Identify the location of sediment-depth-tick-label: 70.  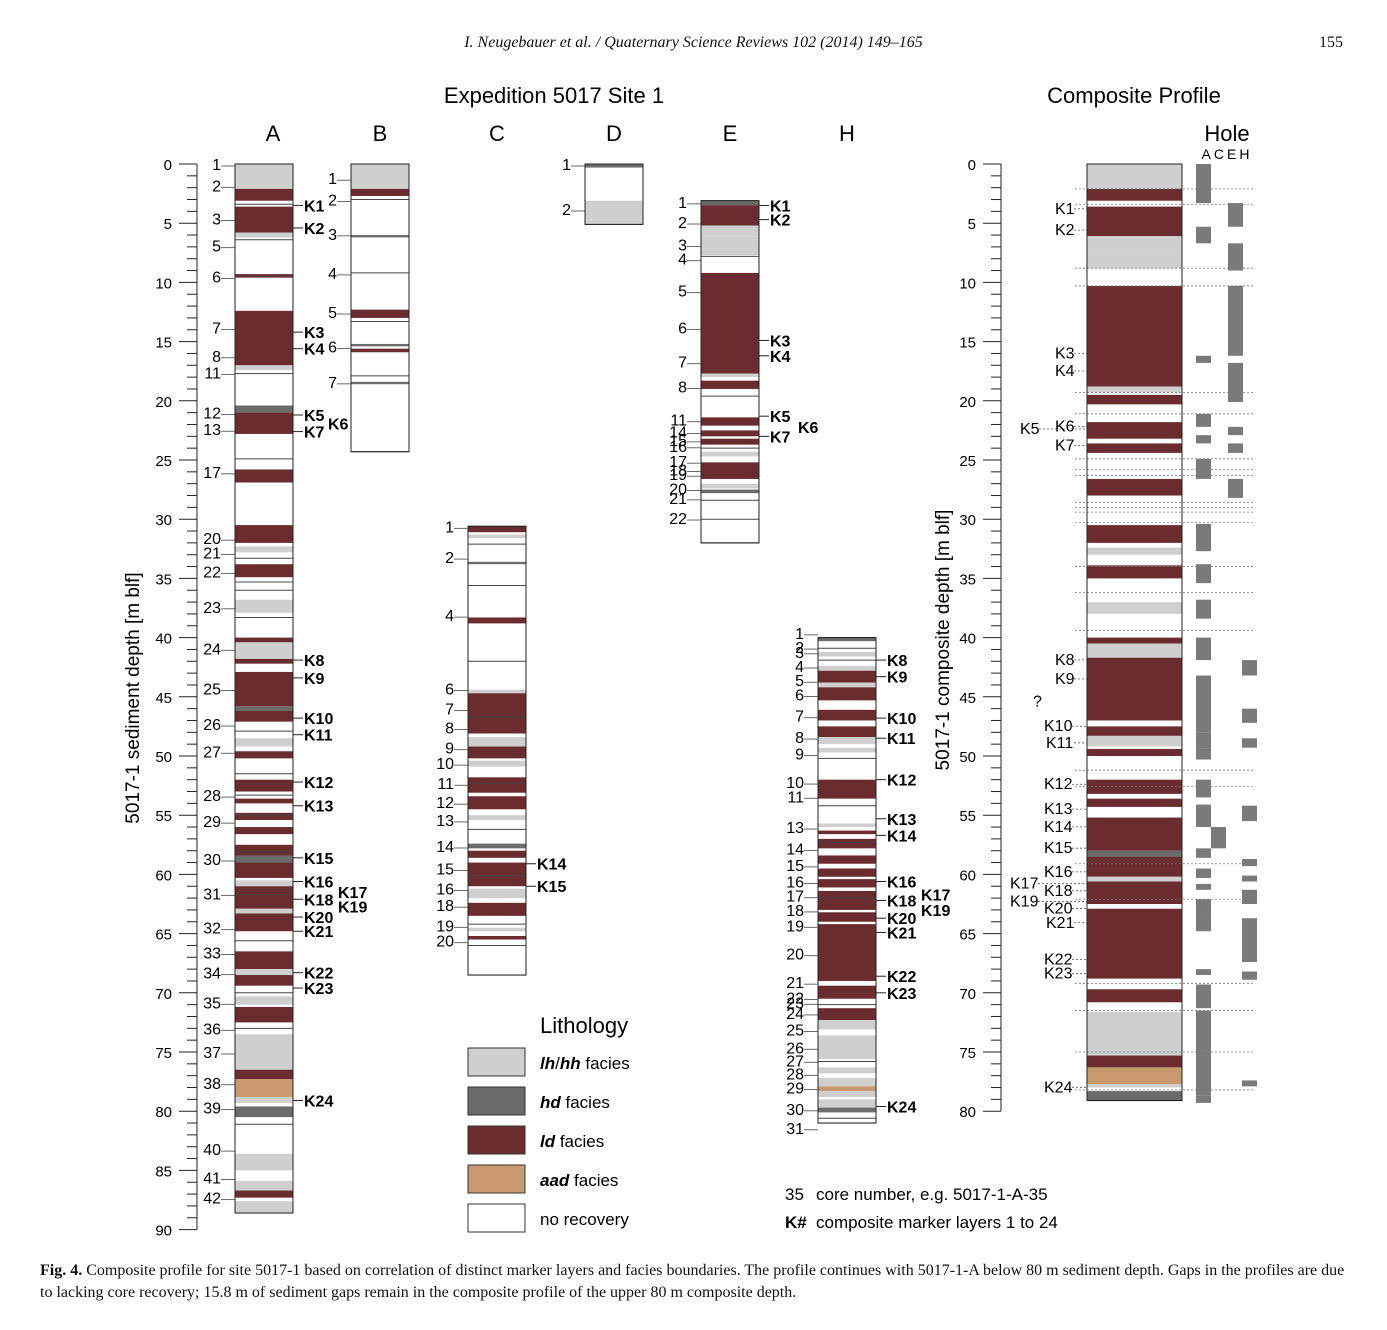
(163, 994).